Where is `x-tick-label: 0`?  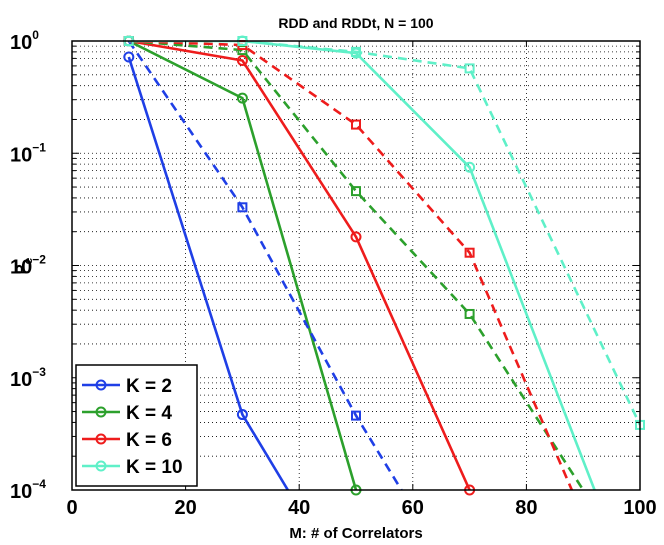
x-tick-label: 0 is located at coordinates (71, 508).